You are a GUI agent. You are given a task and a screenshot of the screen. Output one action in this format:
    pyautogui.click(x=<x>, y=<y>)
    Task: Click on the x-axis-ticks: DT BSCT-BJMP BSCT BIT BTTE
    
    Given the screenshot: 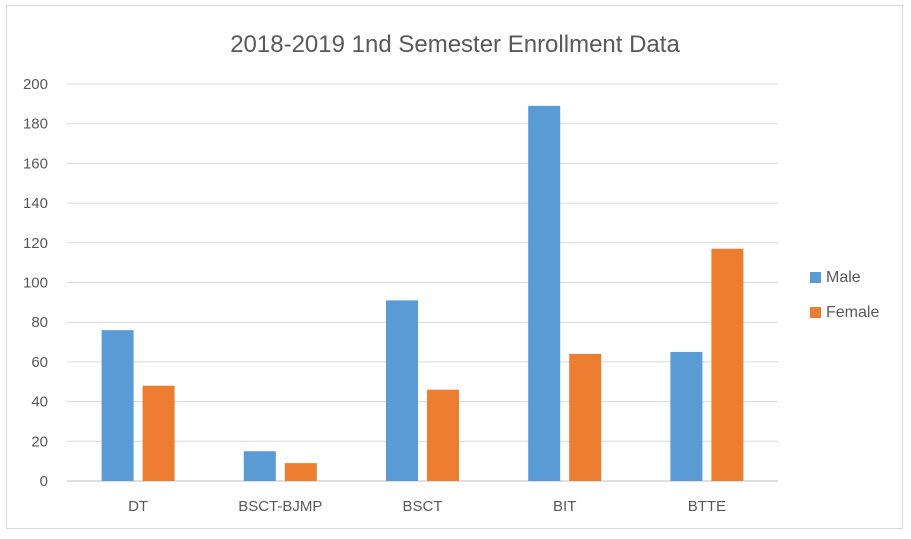 What is the action you would take?
    pyautogui.click(x=427, y=506)
    